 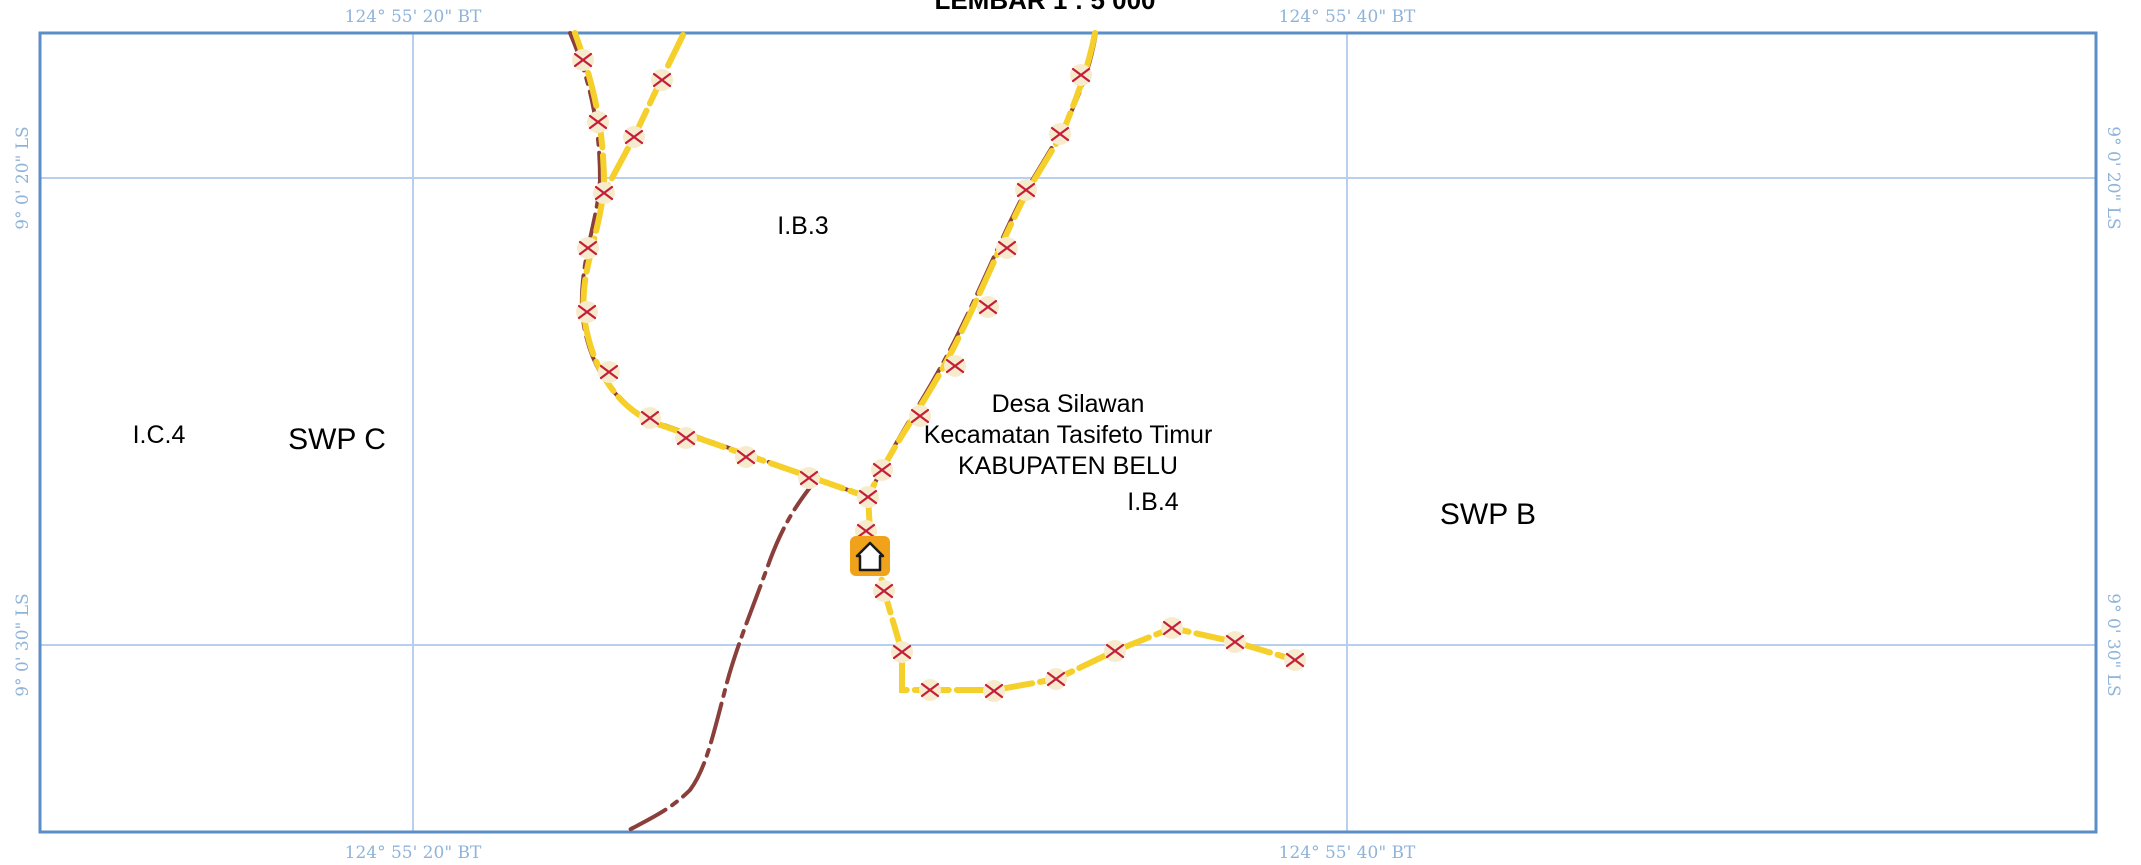 What do you see at coordinates (1347, 853) in the screenshot?
I see `coord-lon-bottom-right: 124° 55' 40" BT` at bounding box center [1347, 853].